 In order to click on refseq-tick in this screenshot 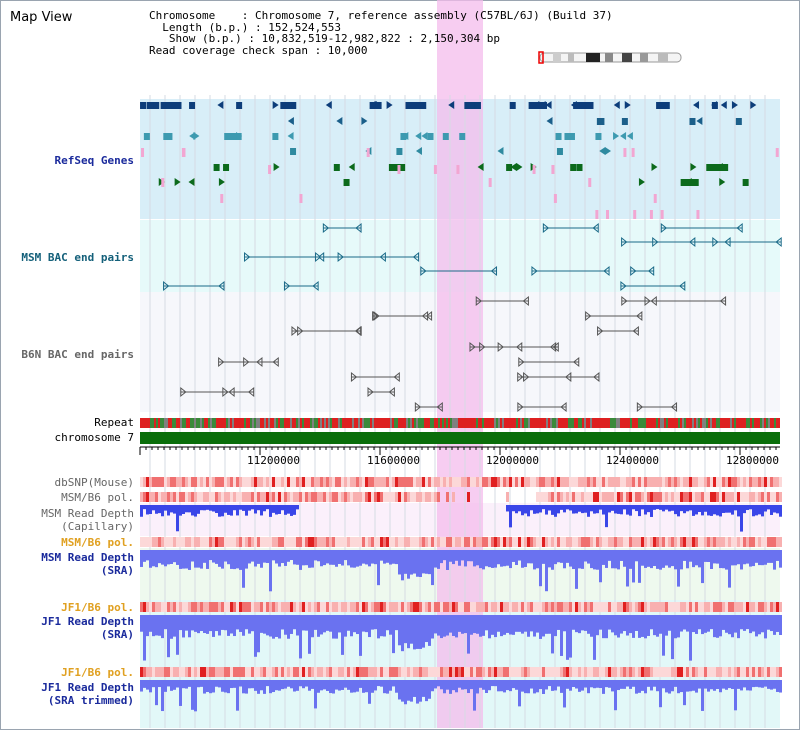, I will do `click(655, 198)`.